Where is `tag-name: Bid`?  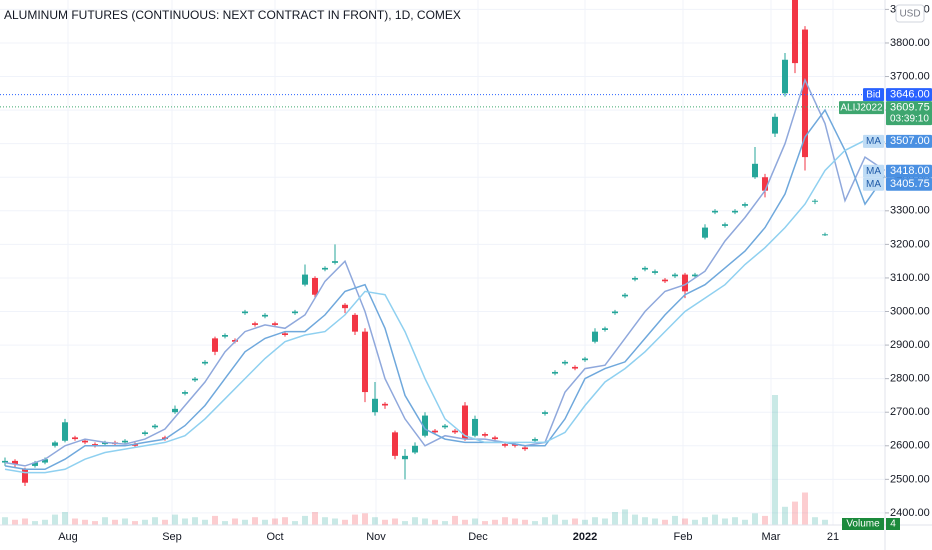 tag-name: Bid is located at coordinates (873, 94).